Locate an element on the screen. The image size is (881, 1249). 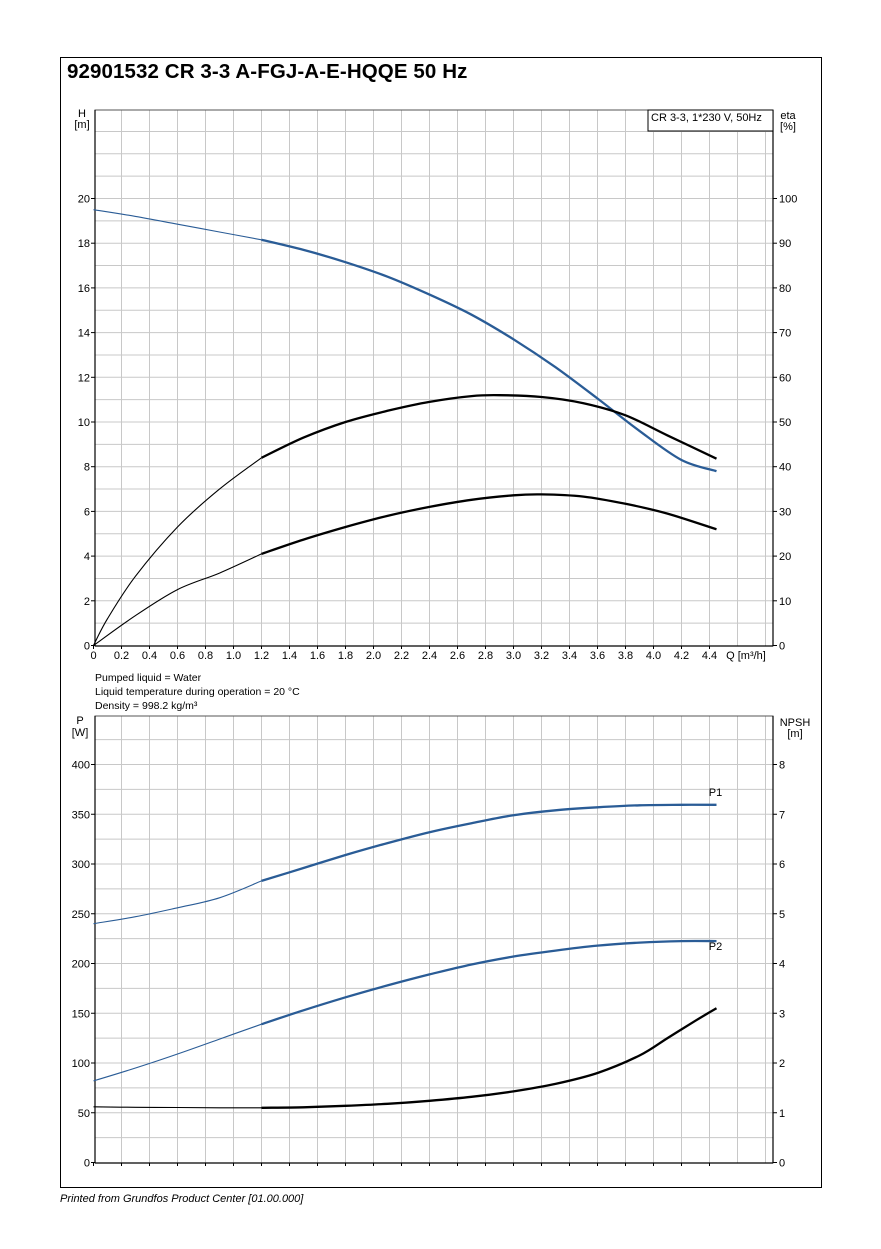
x-tick-label: 2.2 is located at coordinates (401, 656).